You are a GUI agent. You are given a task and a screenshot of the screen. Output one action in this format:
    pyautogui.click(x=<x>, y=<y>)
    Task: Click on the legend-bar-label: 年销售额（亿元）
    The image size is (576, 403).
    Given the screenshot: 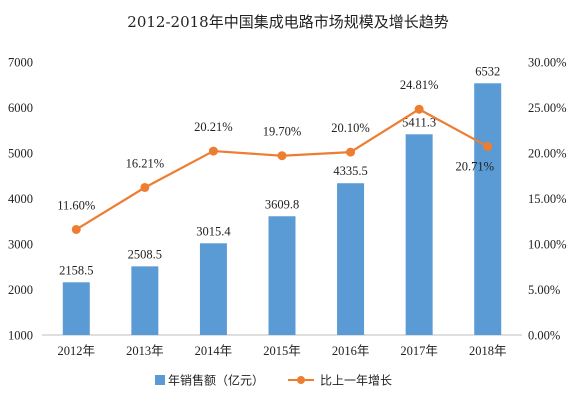 What is the action you would take?
    pyautogui.click(x=216, y=380)
    